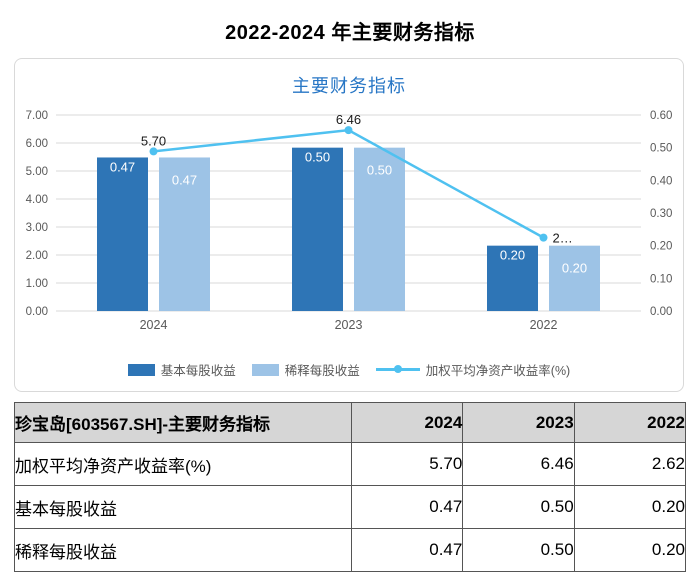 This screenshot has width=700, height=574. I want to click on svg-text: 7.00, so click(37, 116).